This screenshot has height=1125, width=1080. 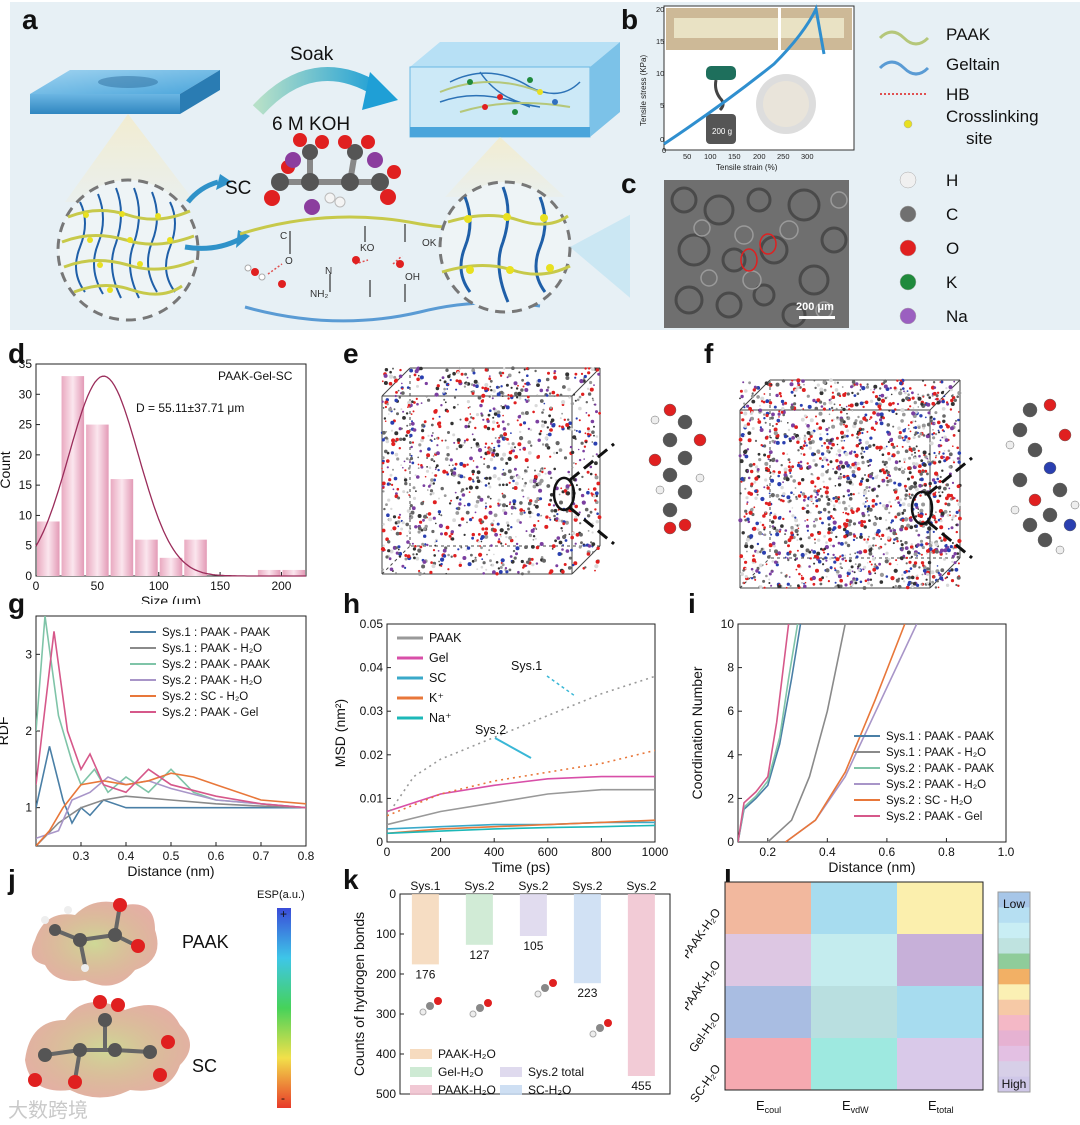 I want to click on legend-a-4-label: H, so click(x=952, y=180).